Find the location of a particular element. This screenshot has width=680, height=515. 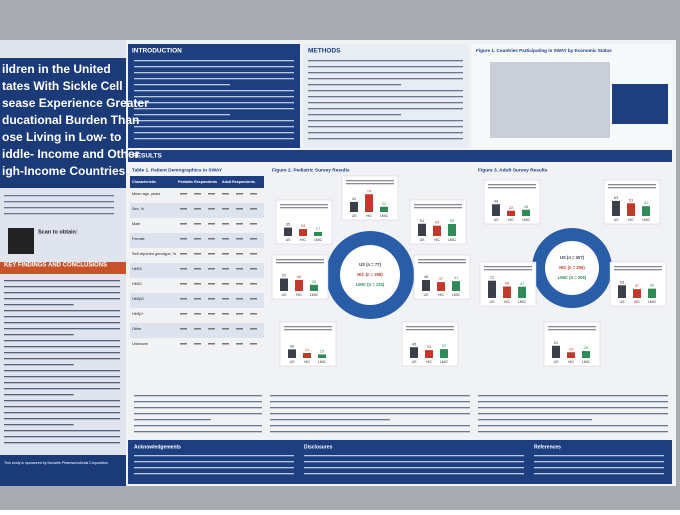

table-row-label: Female is located at coordinates (138, 239).